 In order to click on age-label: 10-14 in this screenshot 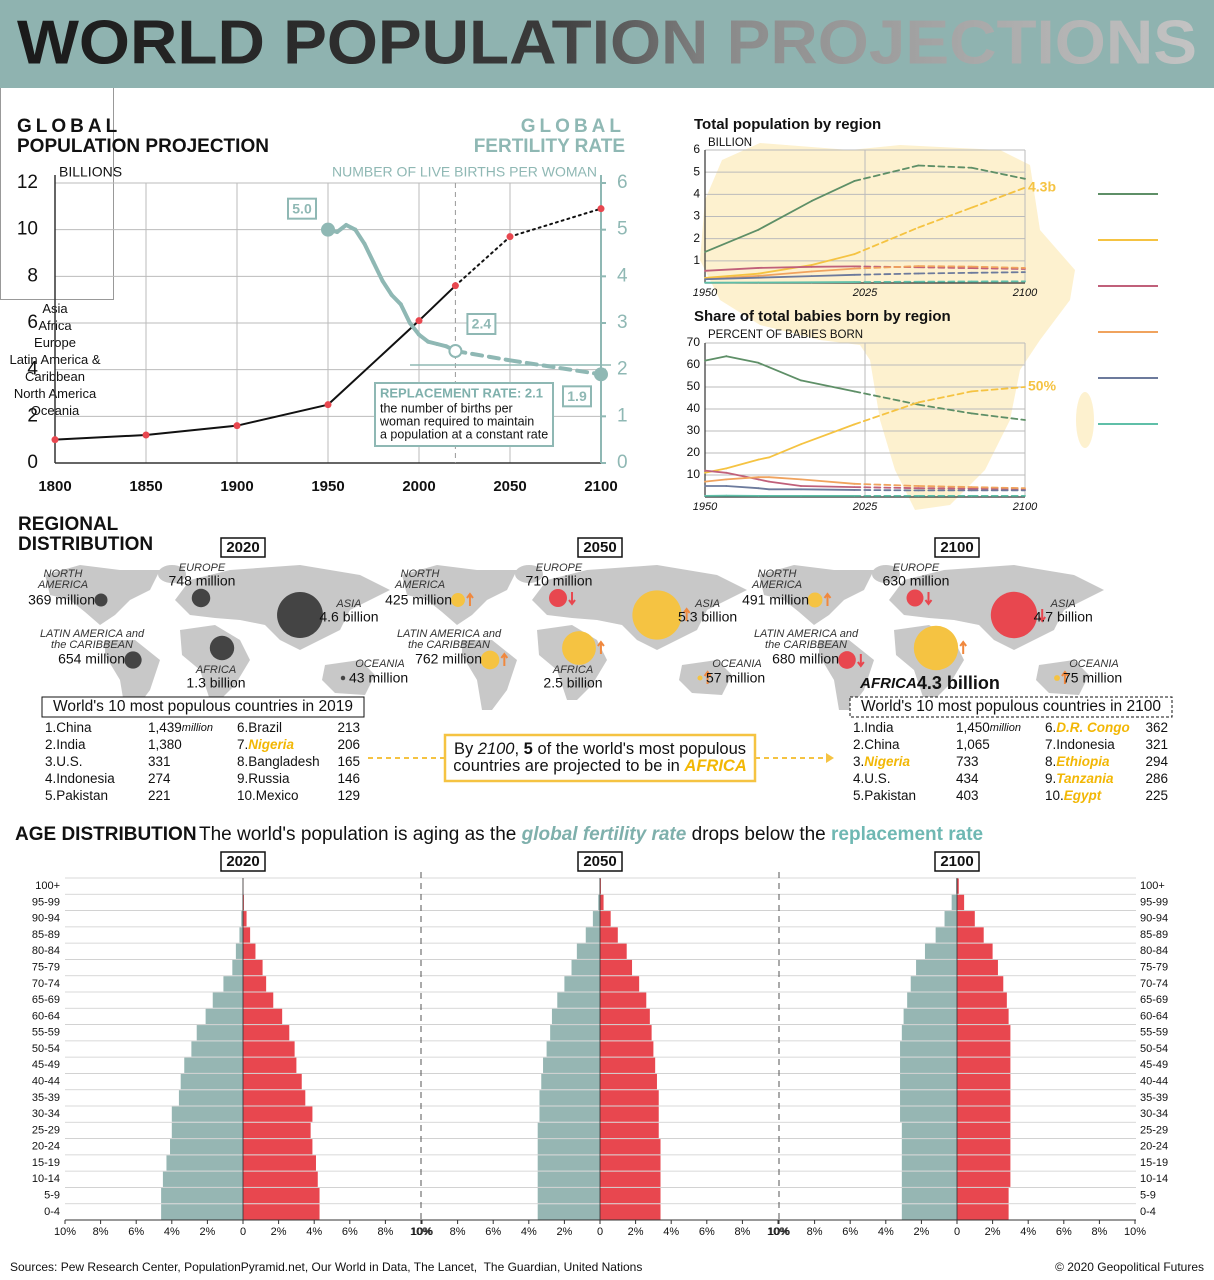, I will do `click(1154, 1179)`.